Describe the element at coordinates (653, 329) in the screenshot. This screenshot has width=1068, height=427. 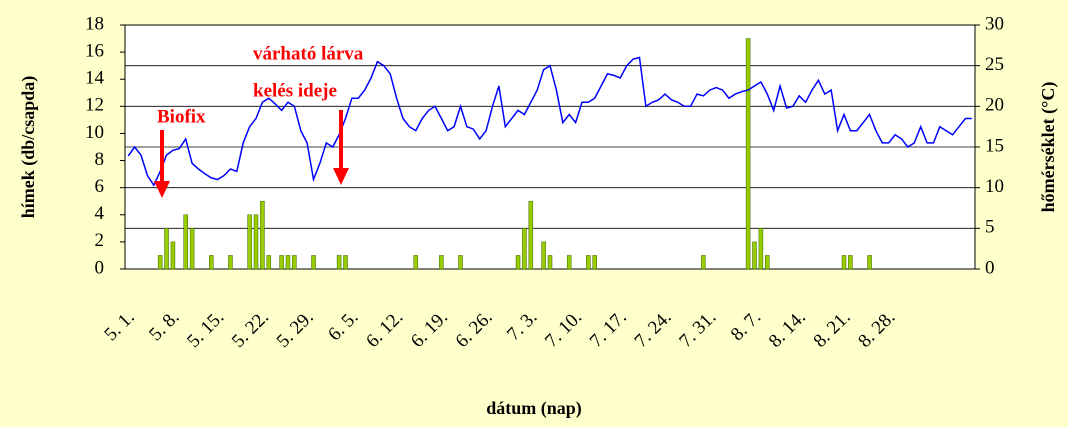
I see `x-tick-label: 7. 24.` at that location.